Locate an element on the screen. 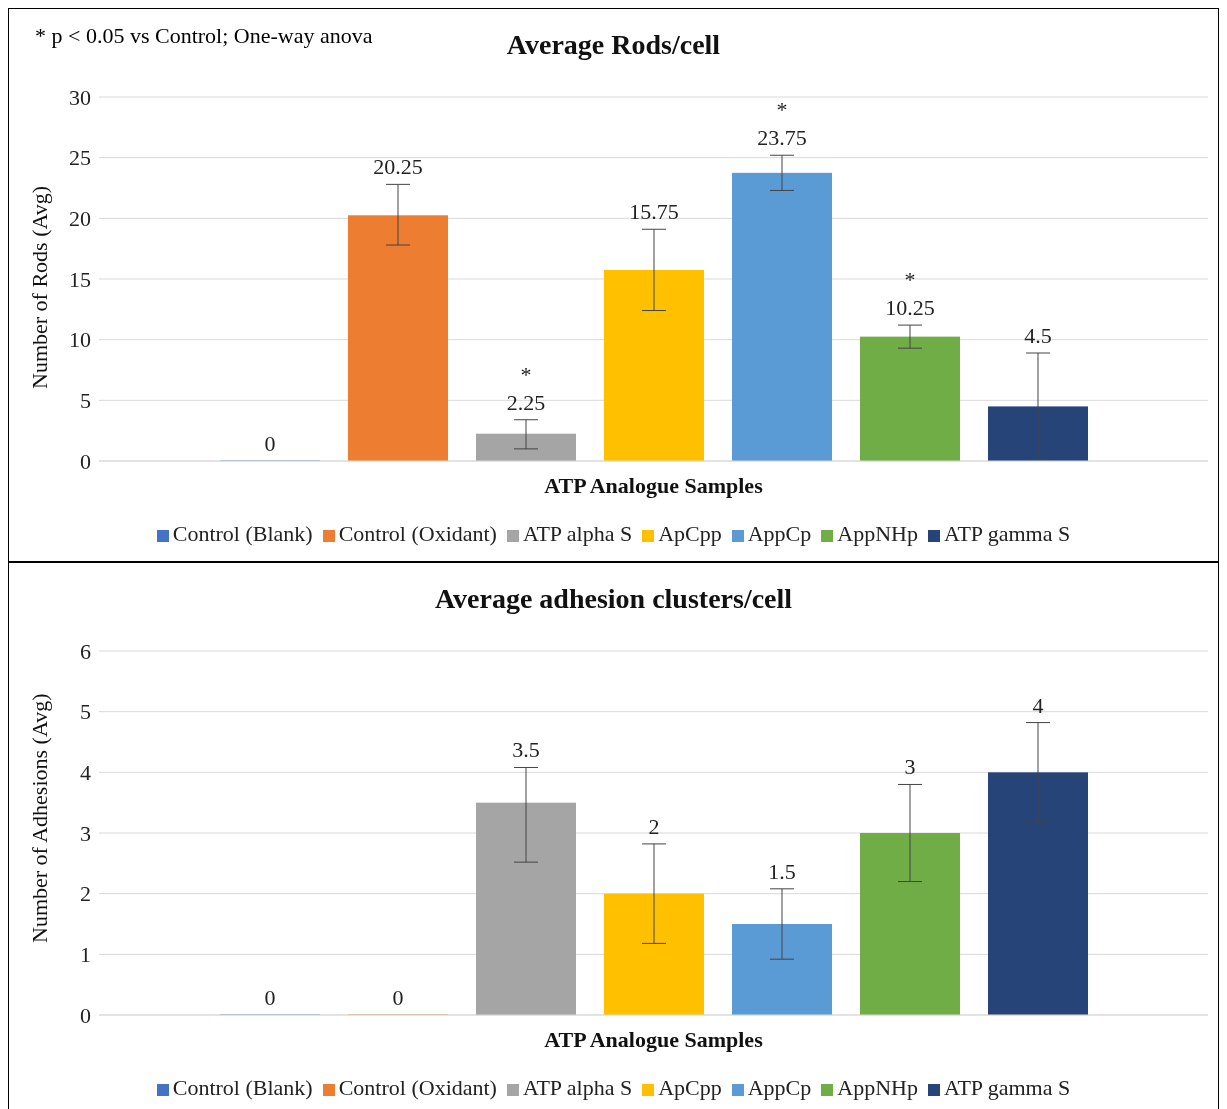 This screenshot has height=1109, width=1227. data-label: 1.5 is located at coordinates (782, 871).